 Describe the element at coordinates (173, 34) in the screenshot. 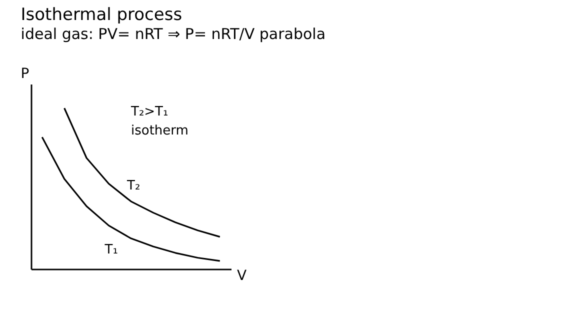

I see `chart-subtitle: ideal gas: PV= nRT ⇒ P= nRT/V parabola` at that location.